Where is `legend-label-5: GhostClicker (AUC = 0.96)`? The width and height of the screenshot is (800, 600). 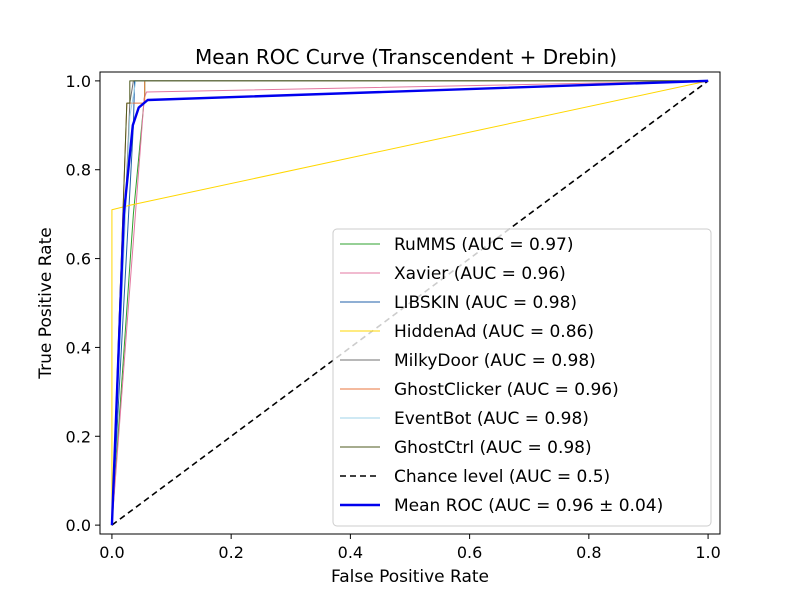
legend-label-5: GhostClicker (AUC = 0.96) is located at coordinates (506, 390).